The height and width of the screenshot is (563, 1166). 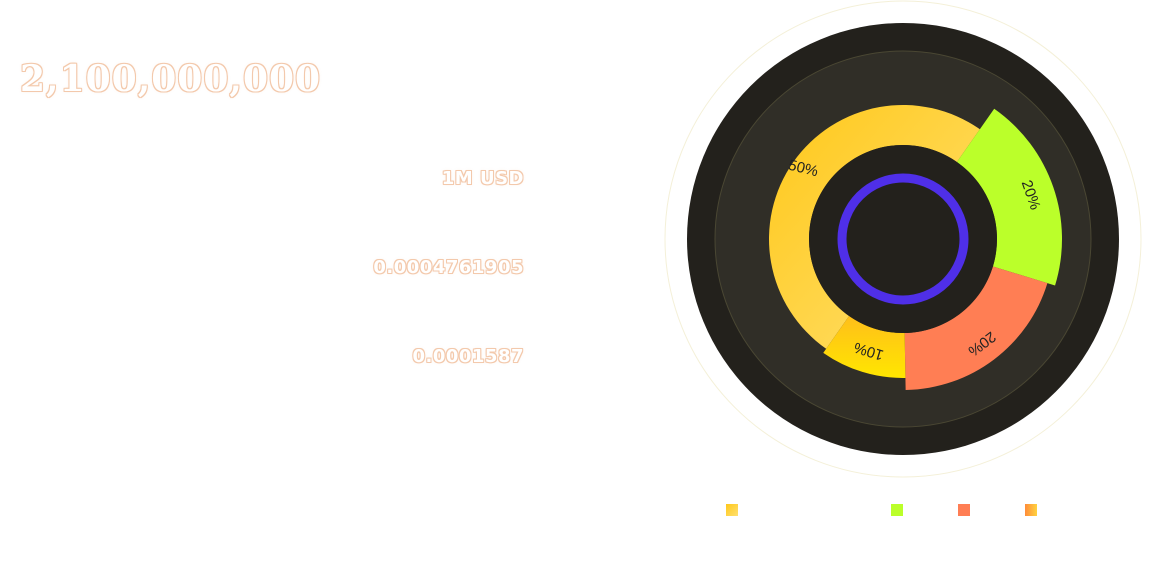 What do you see at coordinates (482, 178) in the screenshot?
I see `stat-value-1: 1M USD` at bounding box center [482, 178].